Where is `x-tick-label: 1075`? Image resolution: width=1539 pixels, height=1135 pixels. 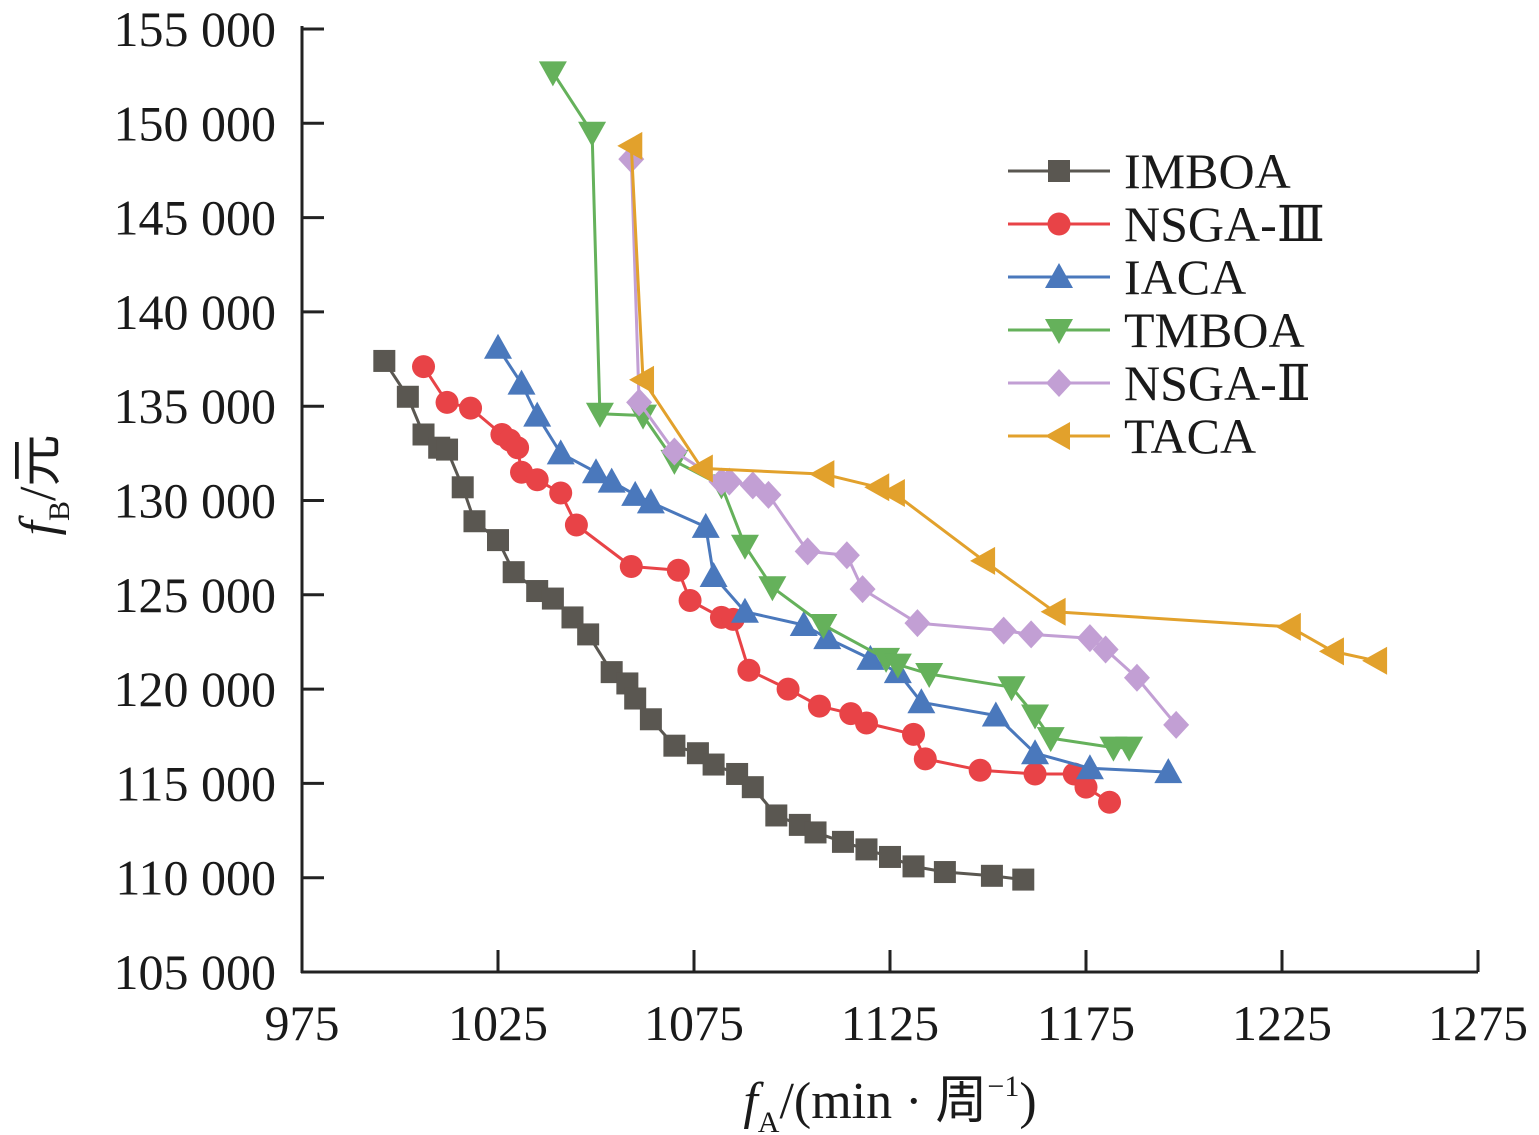 x-tick-label: 1075 is located at coordinates (694, 1023).